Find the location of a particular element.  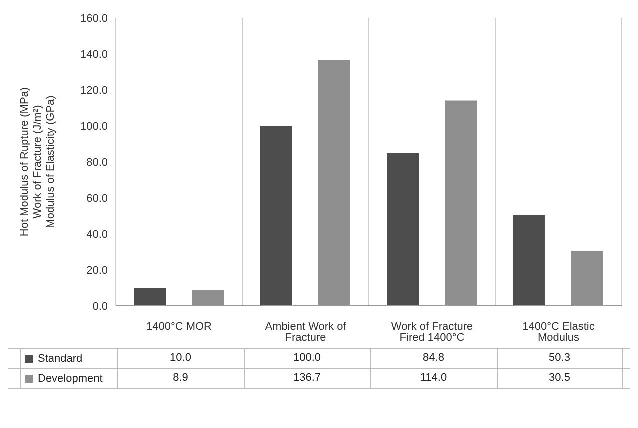

y-tick-label: 40.0 is located at coordinates (97, 234).